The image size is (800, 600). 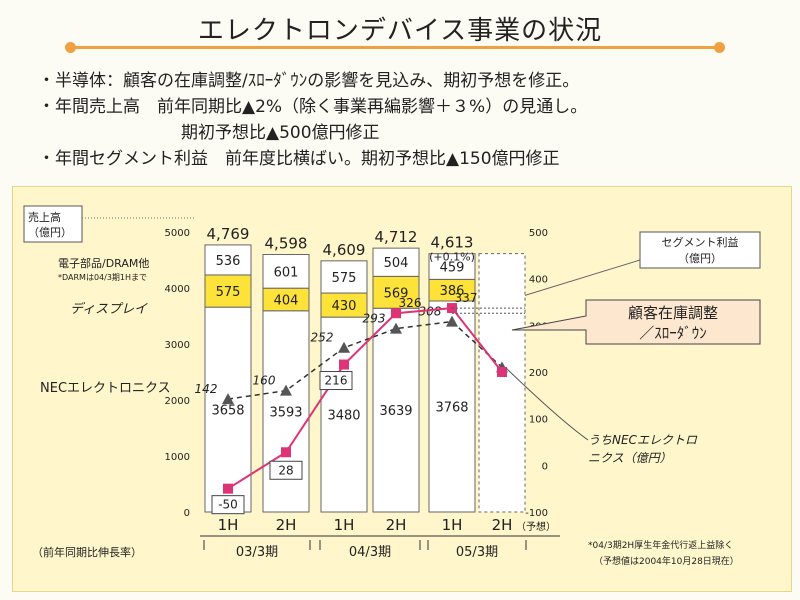 What do you see at coordinates (105, 388) in the screenshot?
I see `legend-nec-electronics: NECエレクトロニクス` at bounding box center [105, 388].